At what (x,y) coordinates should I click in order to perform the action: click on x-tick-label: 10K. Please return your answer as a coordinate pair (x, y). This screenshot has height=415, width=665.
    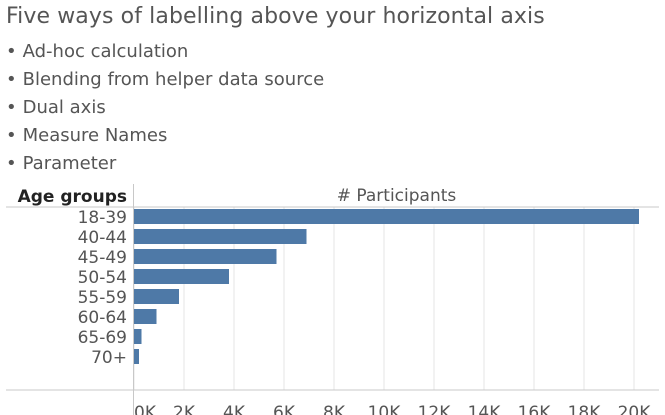
    Looking at the image, I should click on (385, 409).